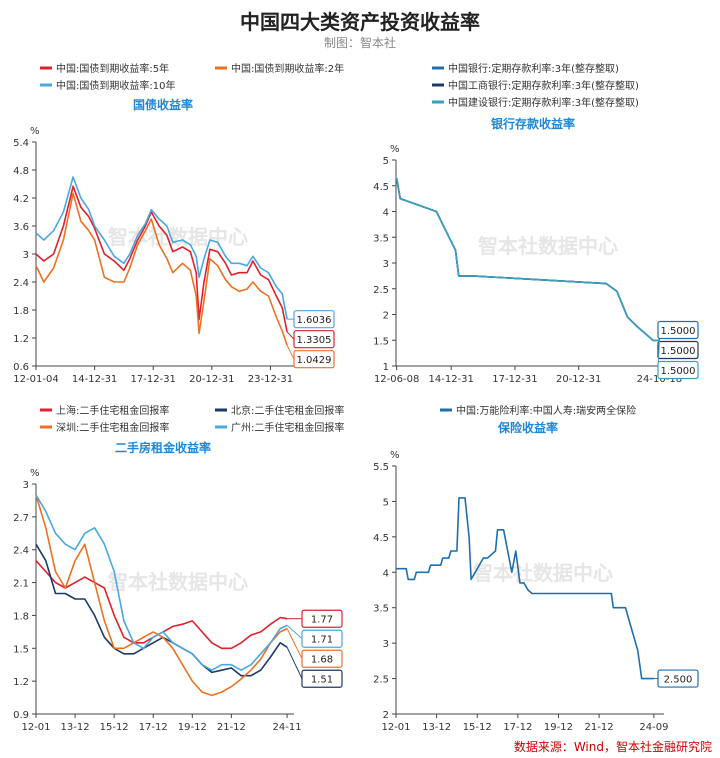  What do you see at coordinates (527, 427) in the screenshot?
I see `chart-title: 保险收益率` at bounding box center [527, 427].